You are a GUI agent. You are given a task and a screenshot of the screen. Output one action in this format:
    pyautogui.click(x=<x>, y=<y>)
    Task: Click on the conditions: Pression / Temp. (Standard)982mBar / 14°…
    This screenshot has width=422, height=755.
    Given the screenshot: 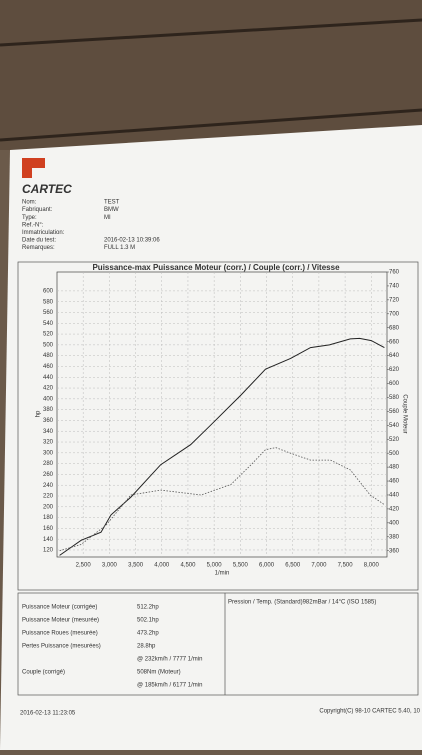 What is the action you would take?
    pyautogui.click(x=302, y=603)
    